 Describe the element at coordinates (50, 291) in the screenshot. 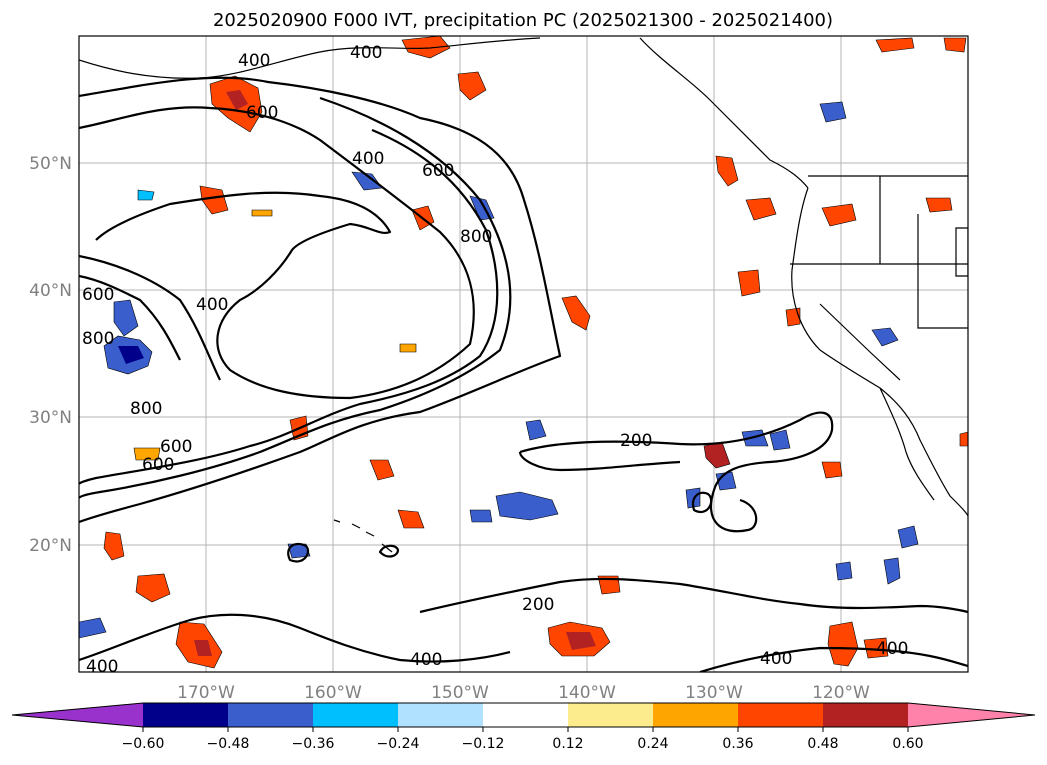

I see `lat-tick: 40°N` at that location.